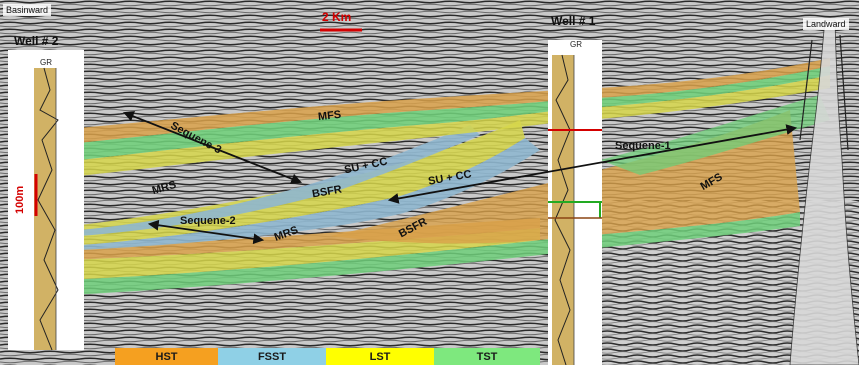 This screenshot has width=859, height=365. Describe the element at coordinates (206, 232) in the screenshot. I see `sequence2-arrow` at that location.